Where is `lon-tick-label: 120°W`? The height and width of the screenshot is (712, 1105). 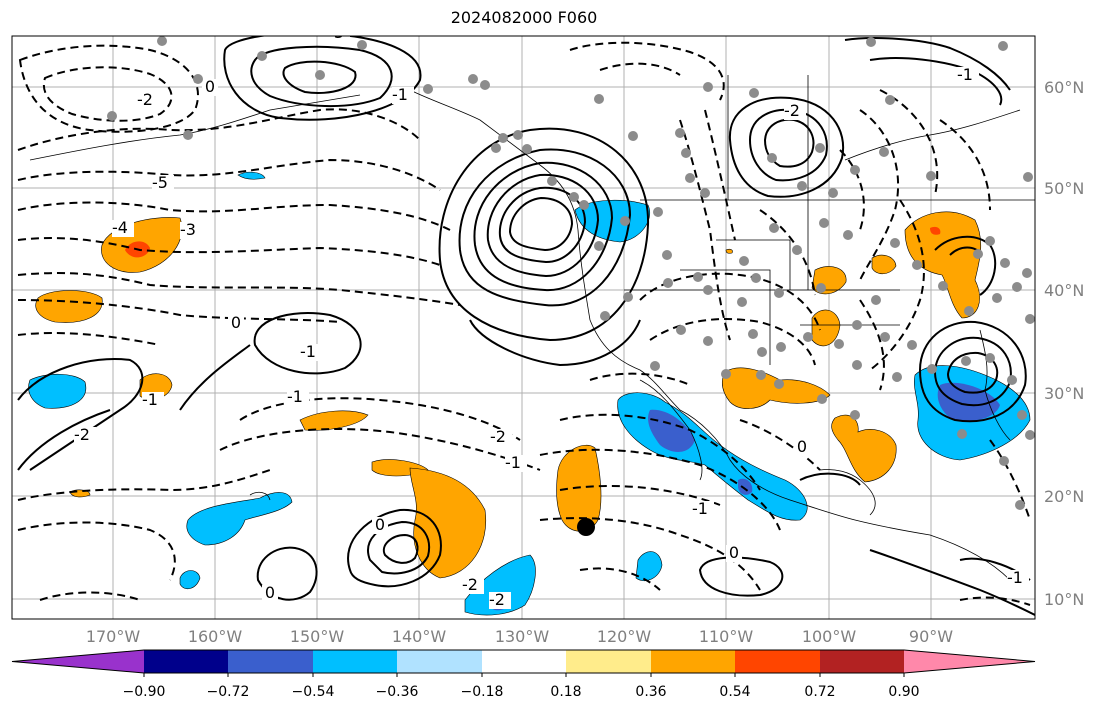 lon-tick-label: 120°W is located at coordinates (624, 636).